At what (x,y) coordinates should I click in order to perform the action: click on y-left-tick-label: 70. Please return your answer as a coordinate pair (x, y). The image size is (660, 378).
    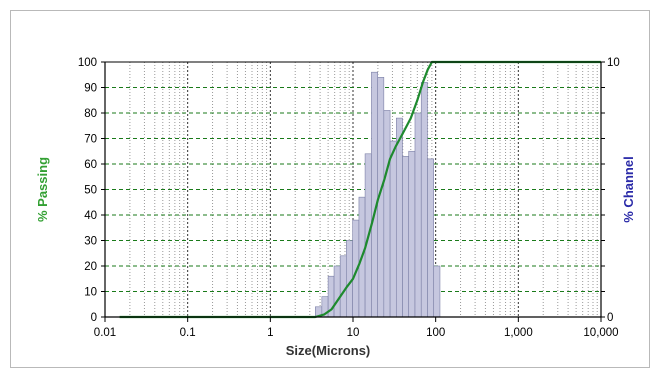
    Looking at the image, I should click on (90, 140).